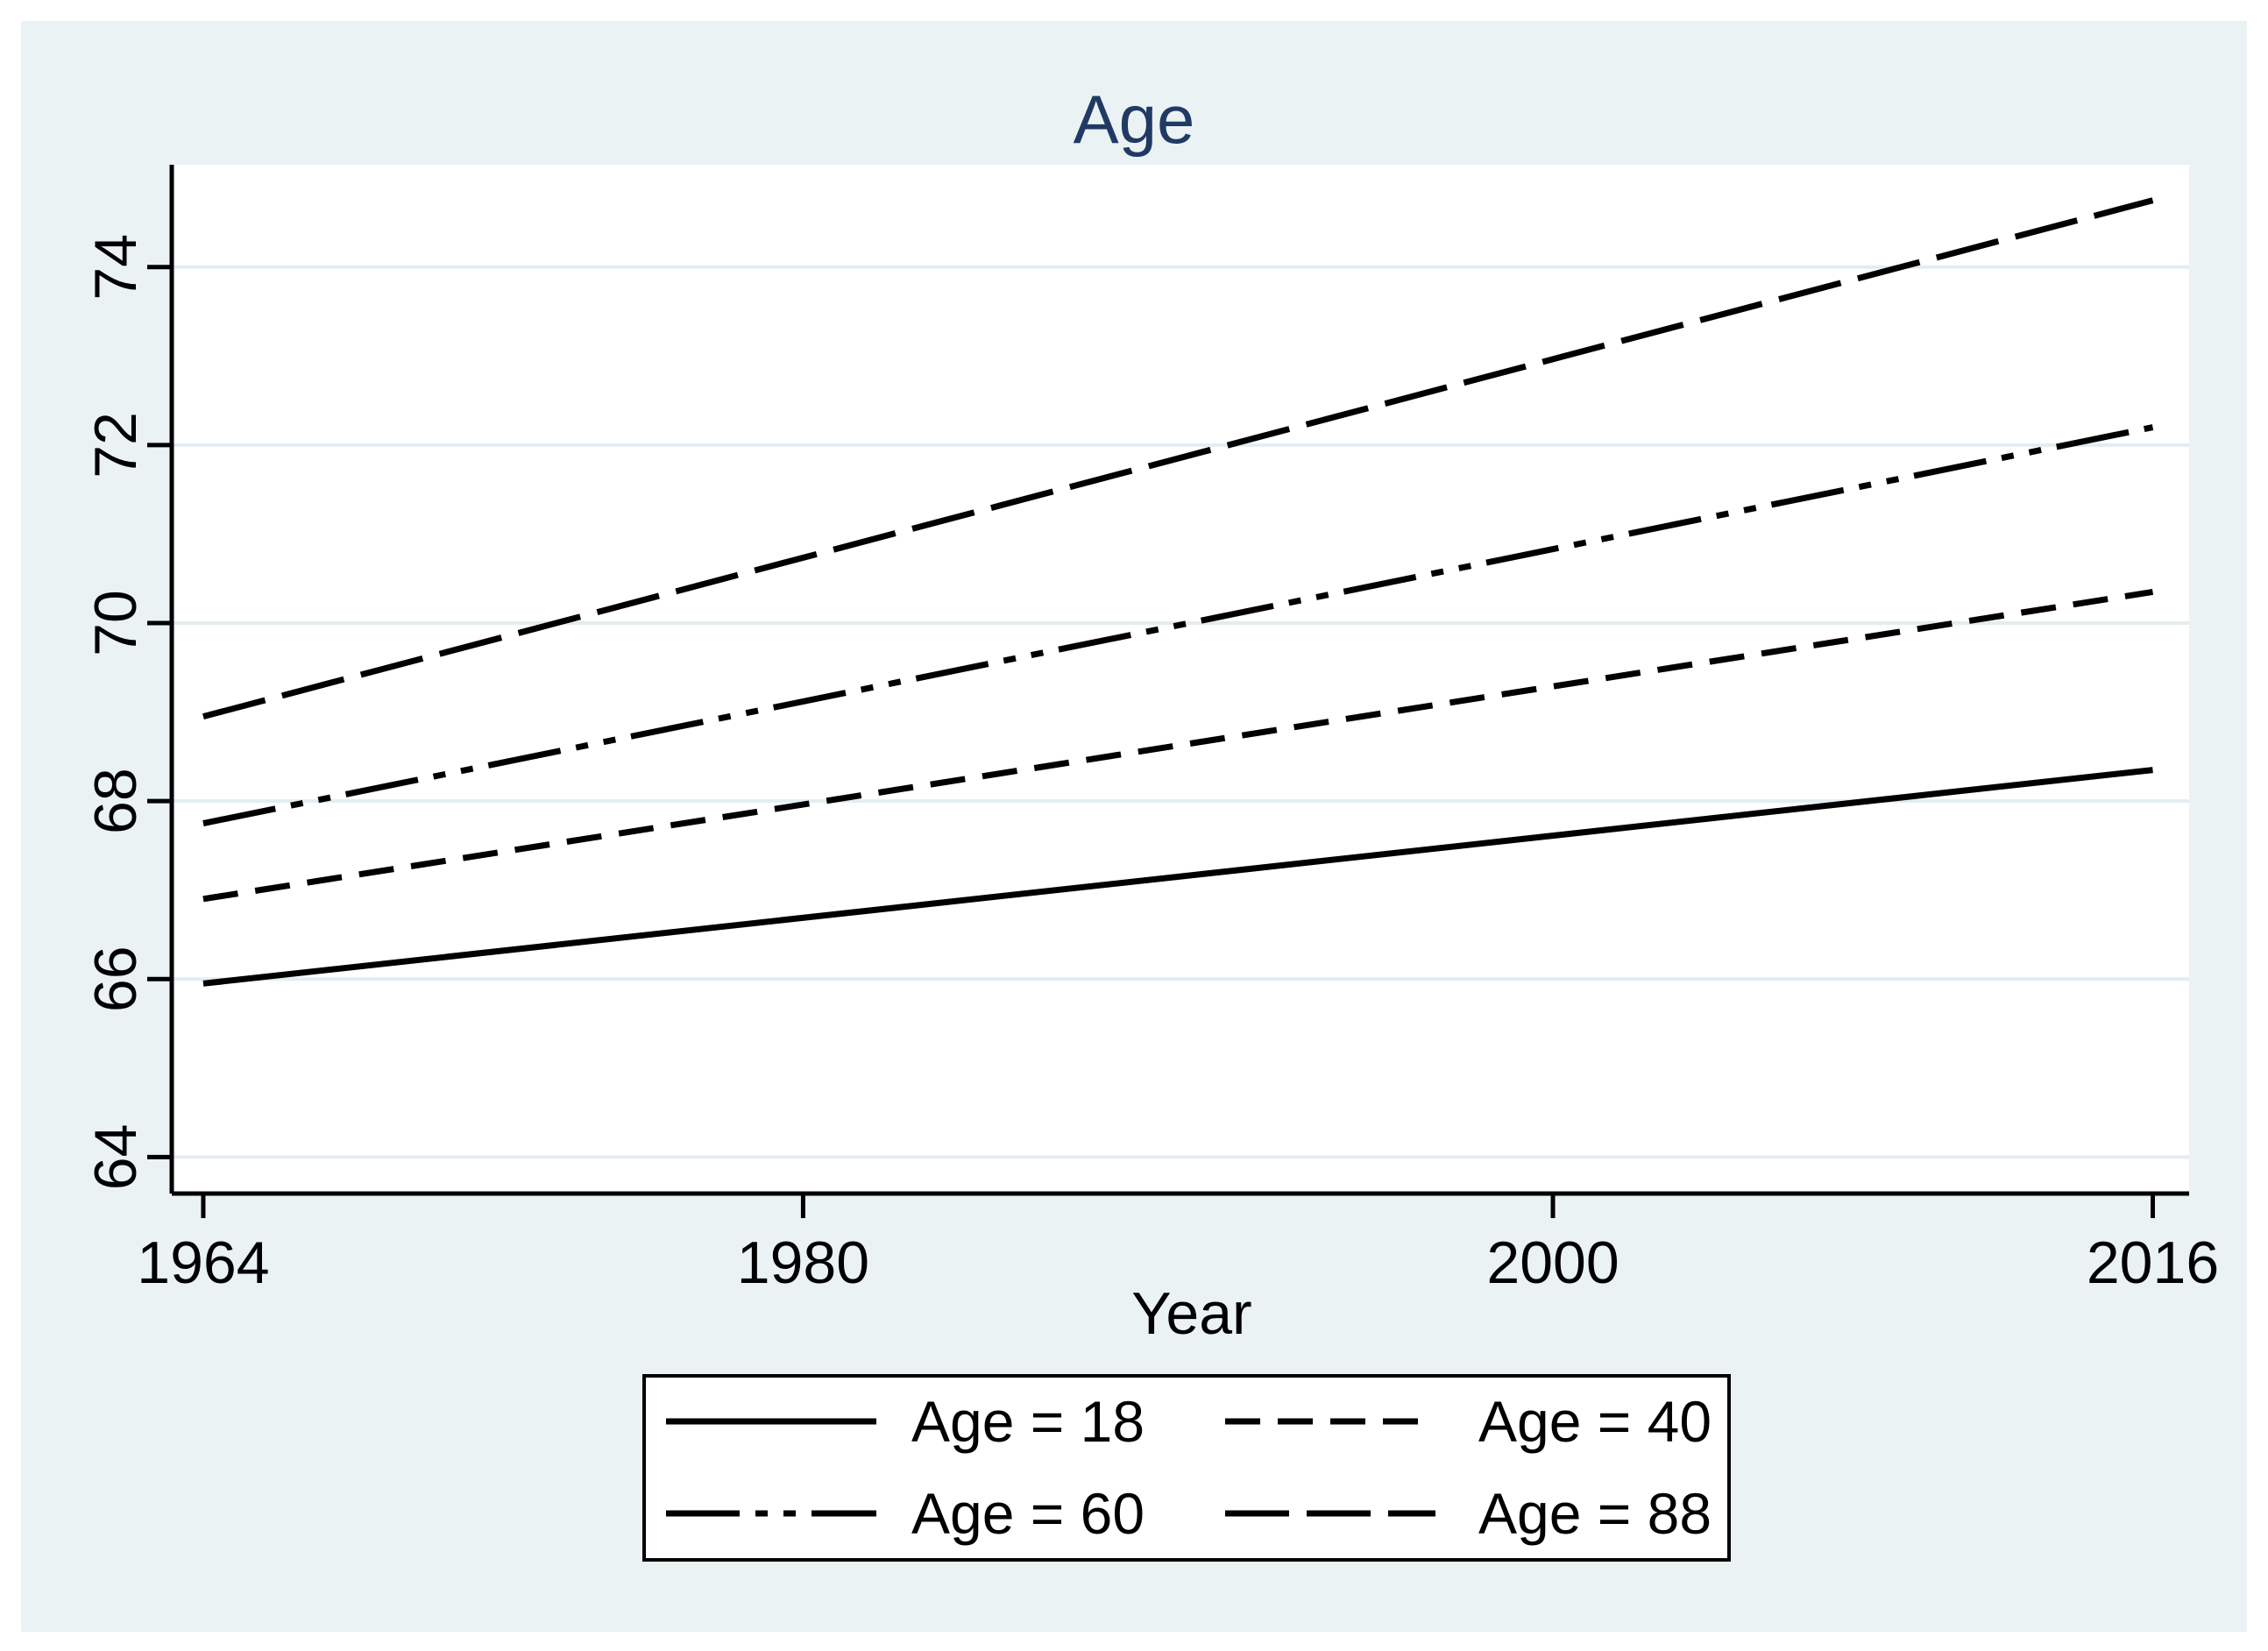  What do you see at coordinates (1028, 1513) in the screenshot?
I see `legend-label-3: Age = 60` at bounding box center [1028, 1513].